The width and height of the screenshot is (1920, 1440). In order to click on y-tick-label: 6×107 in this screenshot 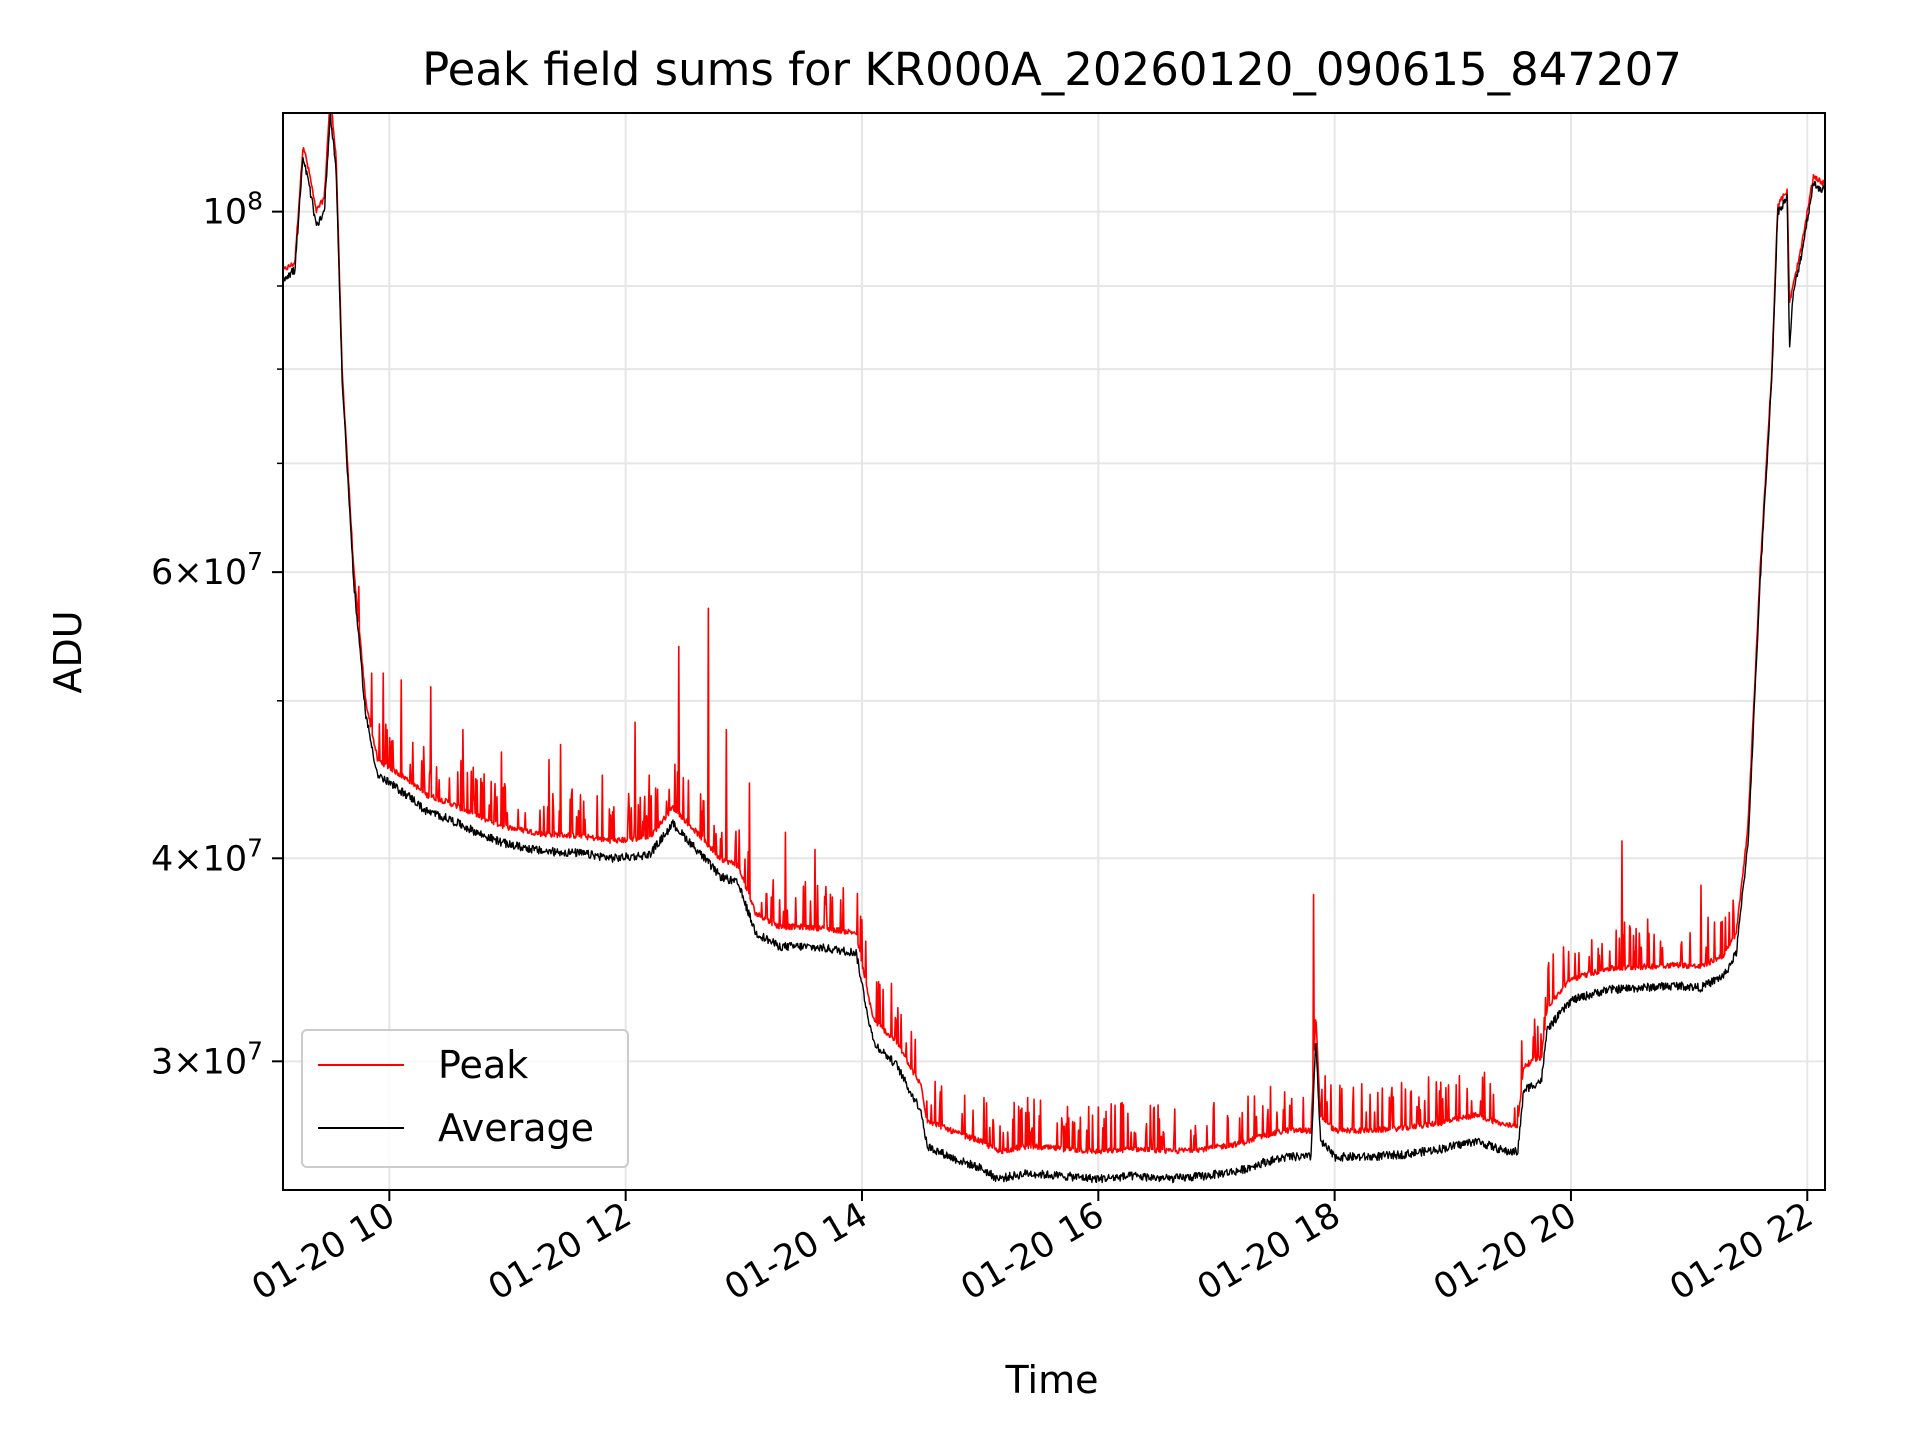, I will do `click(207, 570)`.